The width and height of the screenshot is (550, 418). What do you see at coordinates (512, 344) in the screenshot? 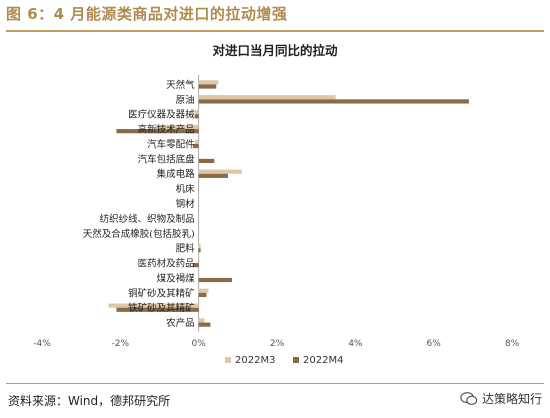
I see `x-tick-label: 8%` at bounding box center [512, 344].